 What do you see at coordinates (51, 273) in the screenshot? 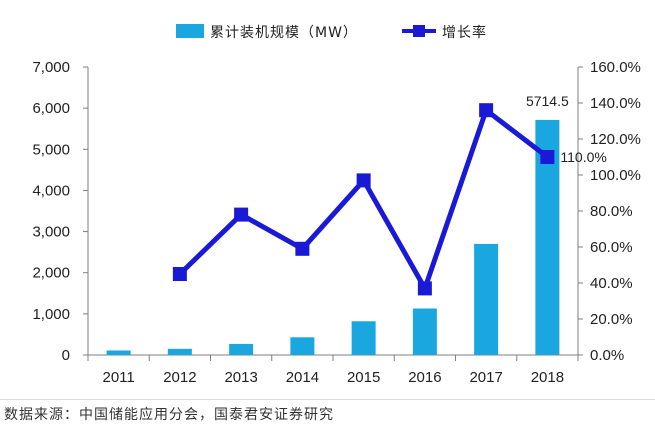
I see `y-left-tick-label: 2,000` at bounding box center [51, 273].